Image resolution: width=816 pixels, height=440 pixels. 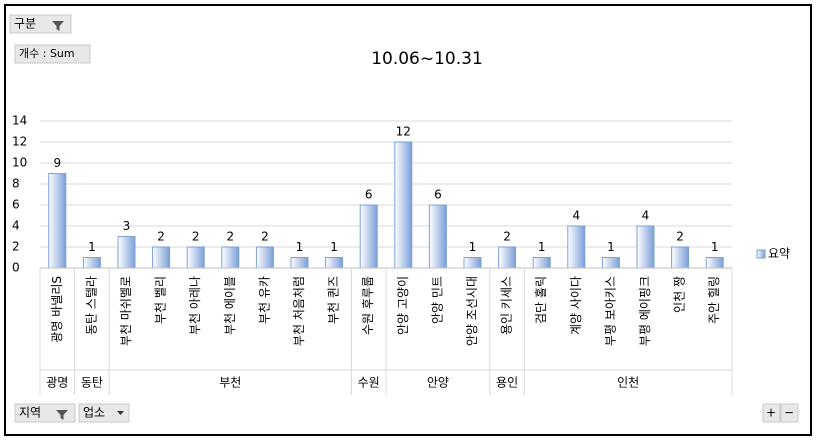 What do you see at coordinates (57, 163) in the screenshot?
I see `value-label: 9` at bounding box center [57, 163].